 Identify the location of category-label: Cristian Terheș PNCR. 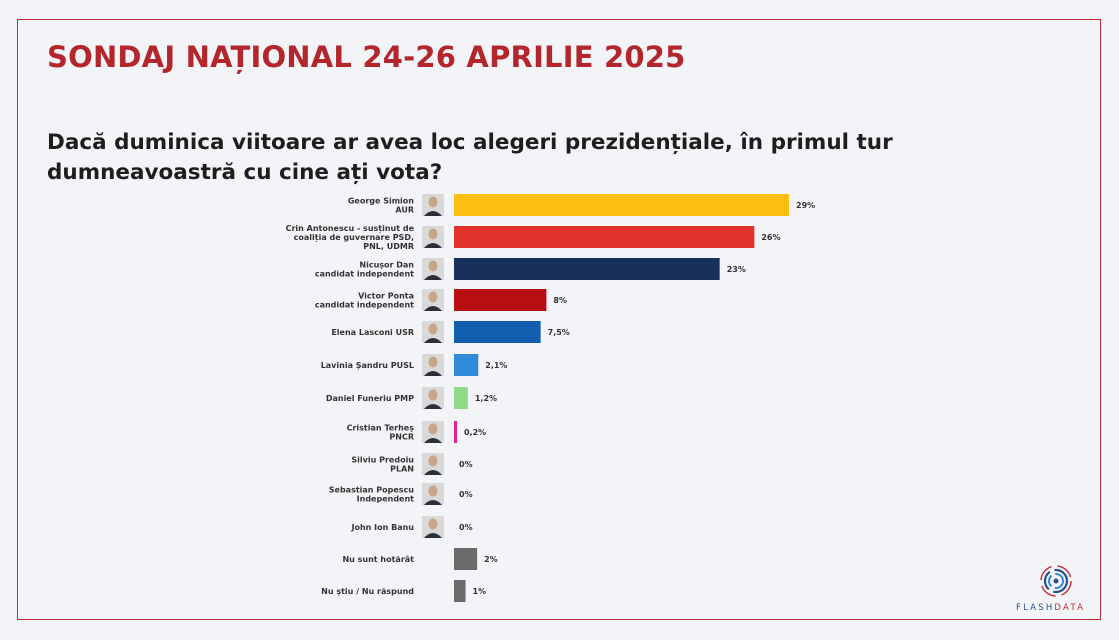
(381, 433).